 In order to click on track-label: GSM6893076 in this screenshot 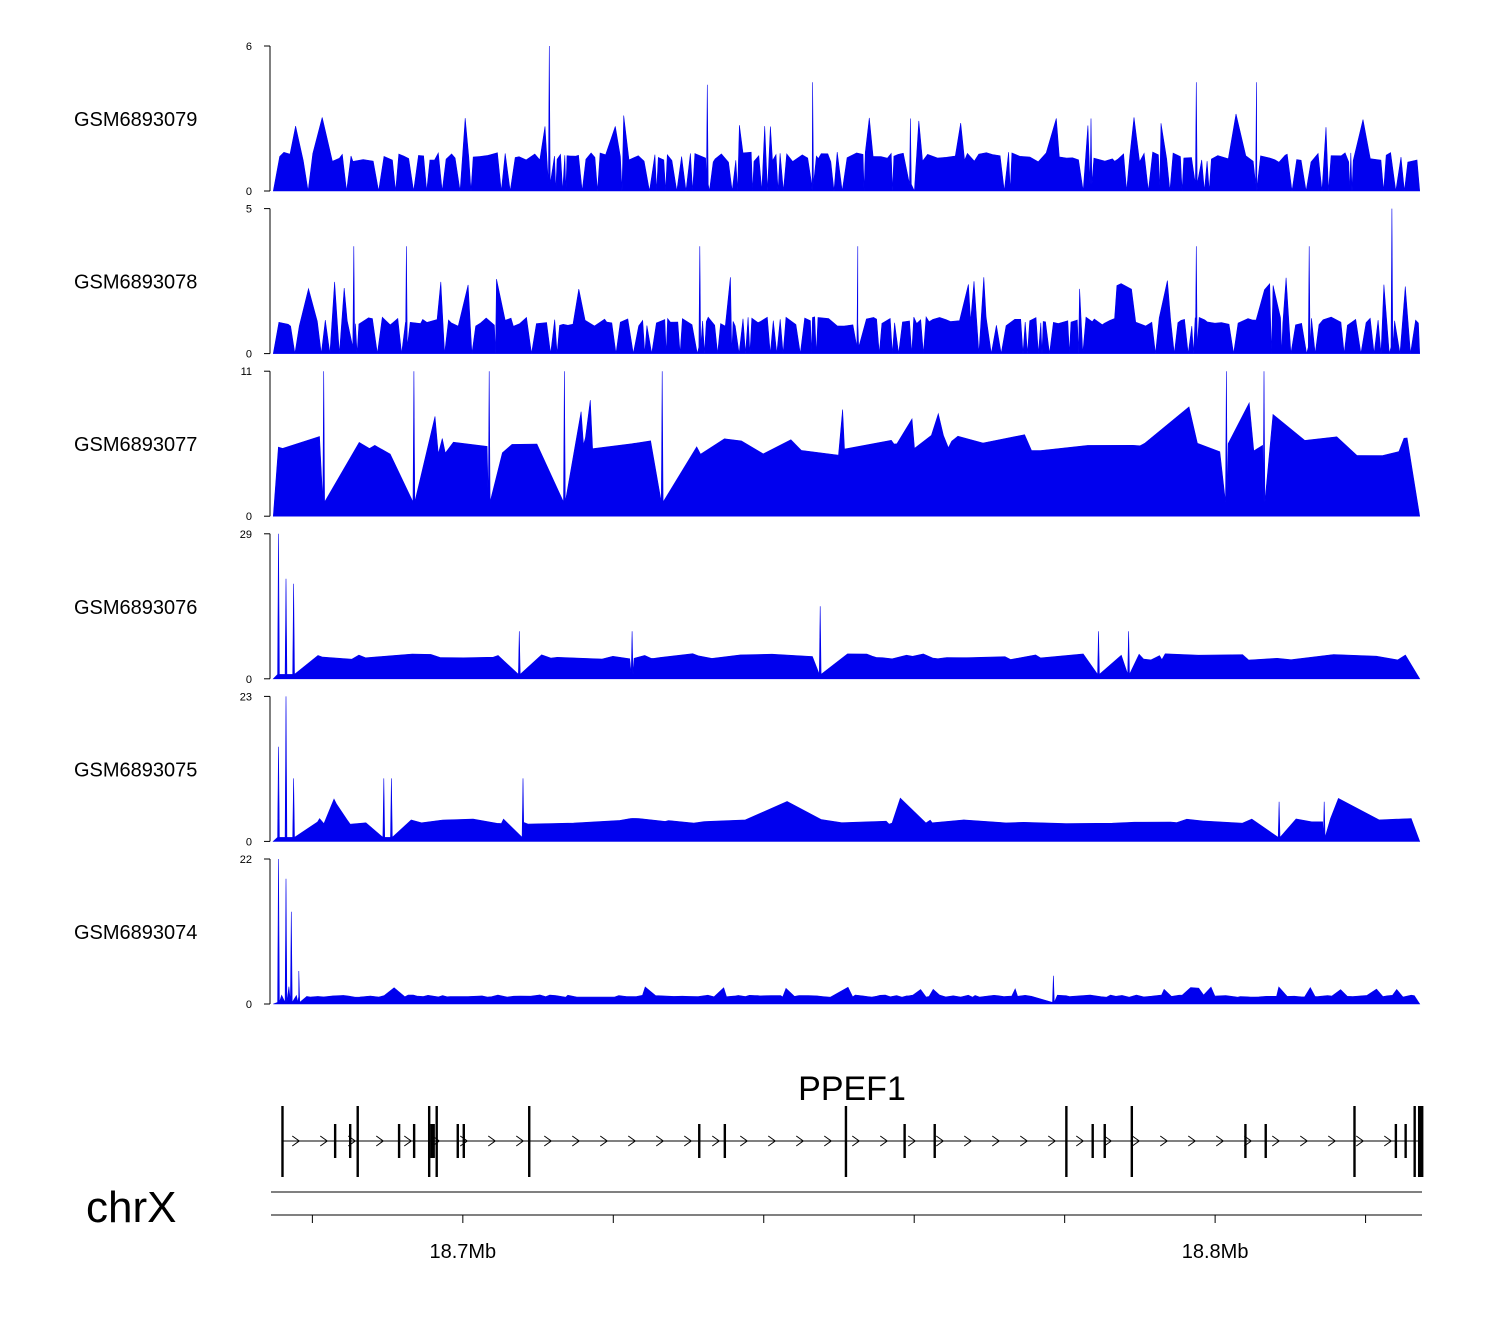, I will do `click(135, 608)`.